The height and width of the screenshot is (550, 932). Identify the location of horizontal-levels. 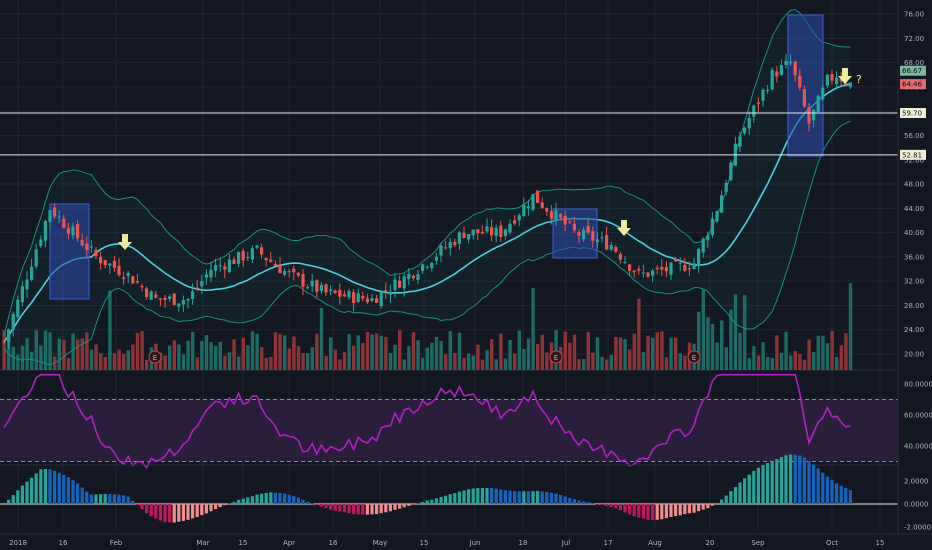
(449, 134).